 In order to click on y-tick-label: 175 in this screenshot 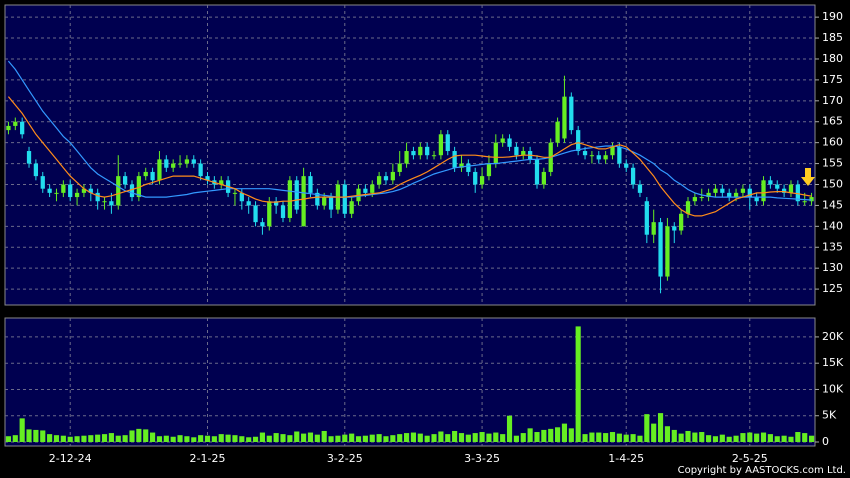, I will do `click(832, 79)`.